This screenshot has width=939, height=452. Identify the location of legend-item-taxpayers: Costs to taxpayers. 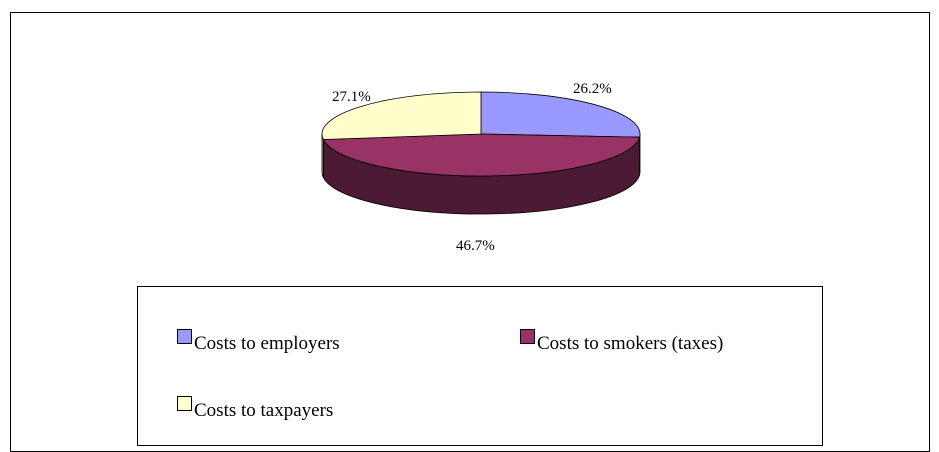
(255, 409).